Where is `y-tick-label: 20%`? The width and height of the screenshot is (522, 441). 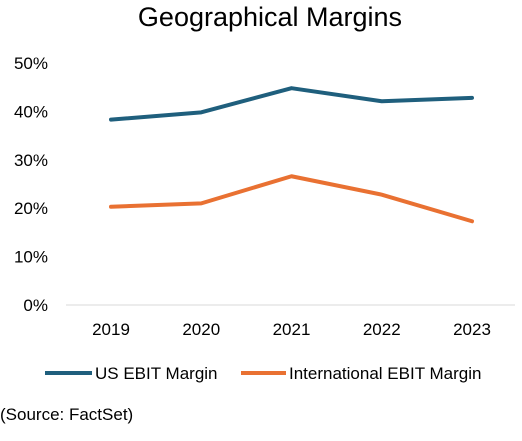 y-tick-label: 20% is located at coordinates (31, 208).